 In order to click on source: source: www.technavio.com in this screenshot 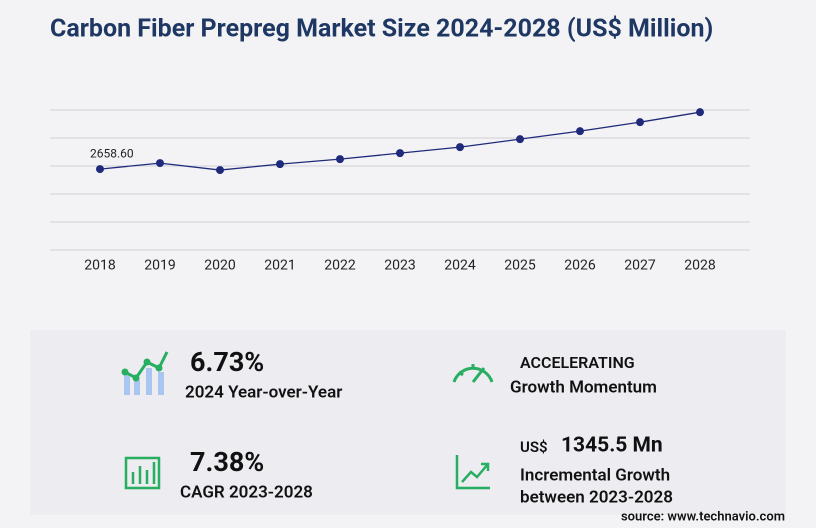, I will do `click(703, 516)`.